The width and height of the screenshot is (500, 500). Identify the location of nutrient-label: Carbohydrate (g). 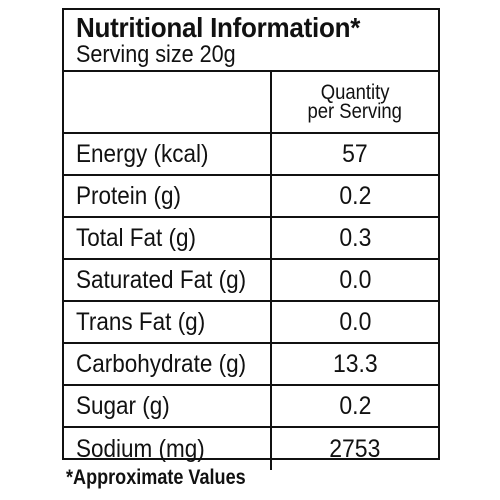
(168, 364).